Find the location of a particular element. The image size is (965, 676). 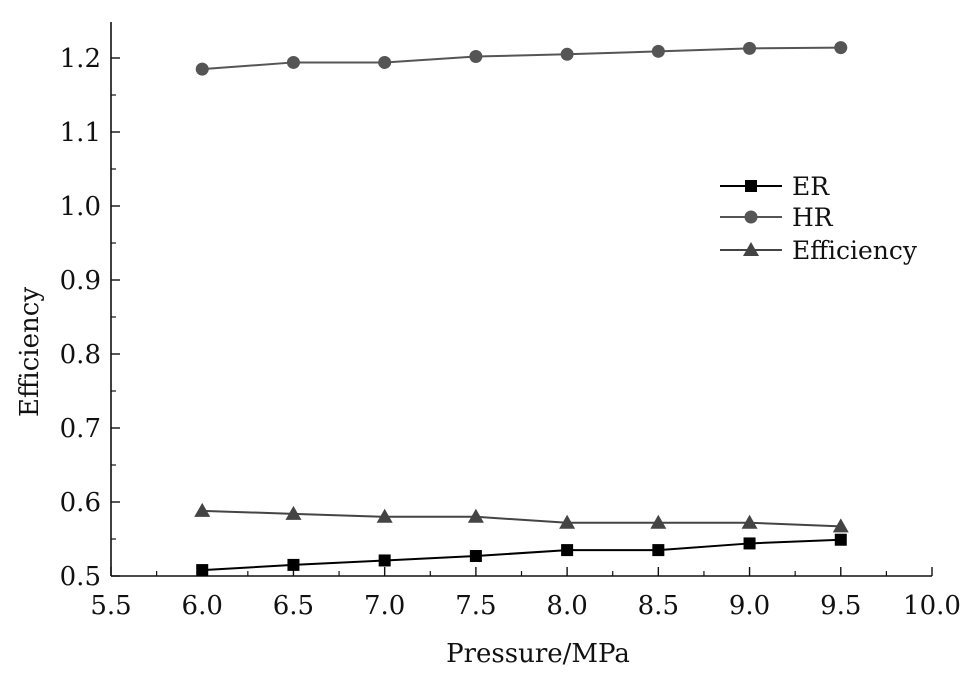

legend-label: Efficiency is located at coordinates (855, 250).